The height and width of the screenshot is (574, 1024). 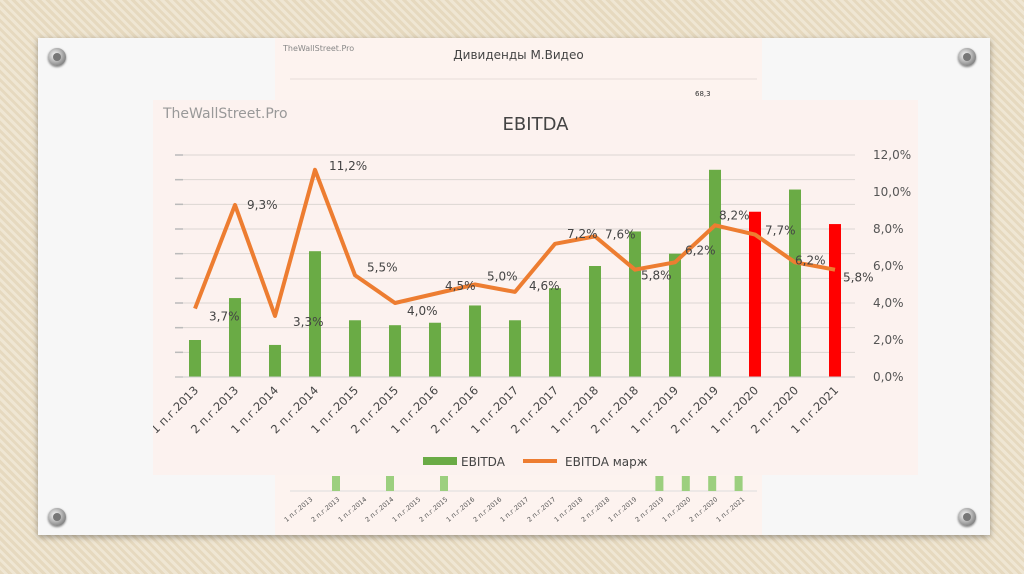 What do you see at coordinates (569, 509) in the screenshot?
I see `back-category-label: 1 п.г.2018` at bounding box center [569, 509].